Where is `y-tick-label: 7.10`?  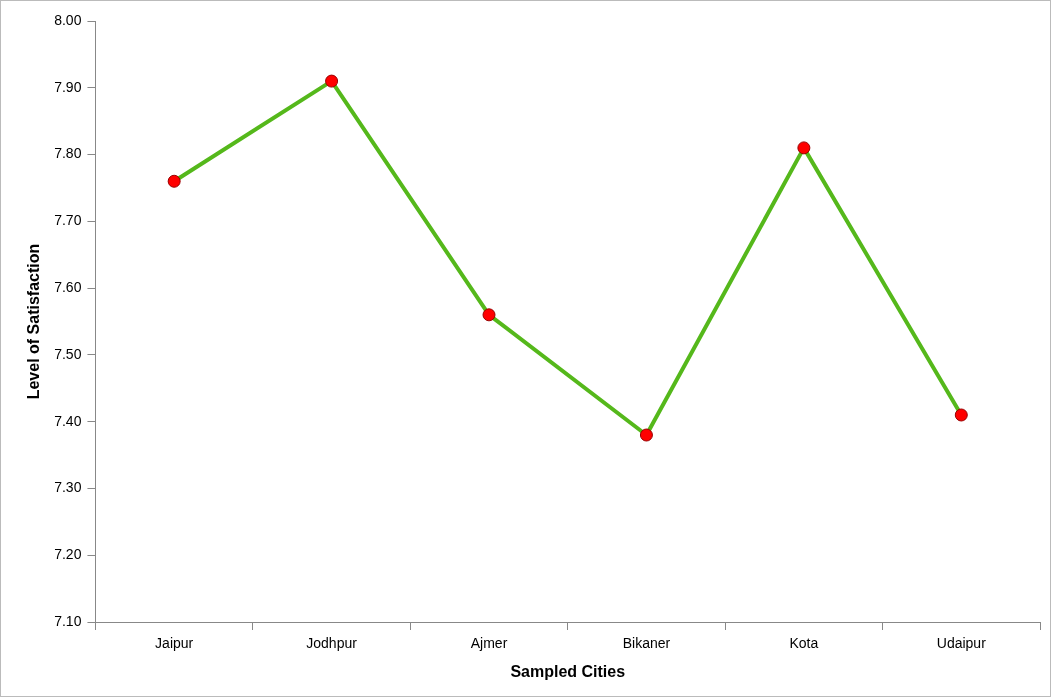
y-tick-label: 7.10 is located at coordinates (68, 620).